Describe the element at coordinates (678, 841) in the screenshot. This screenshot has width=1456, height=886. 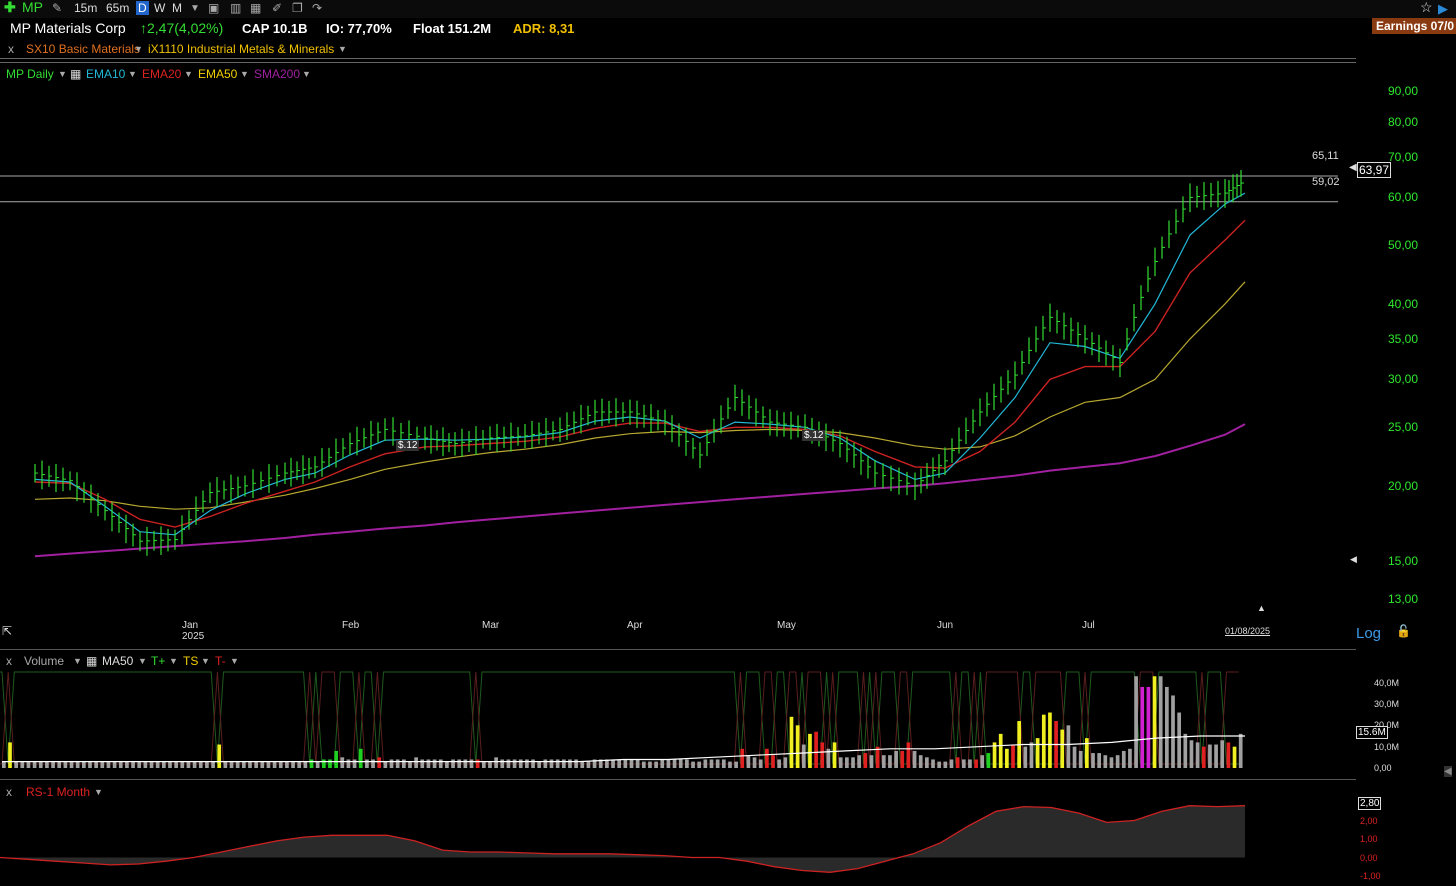
I see `rs-chart` at that location.